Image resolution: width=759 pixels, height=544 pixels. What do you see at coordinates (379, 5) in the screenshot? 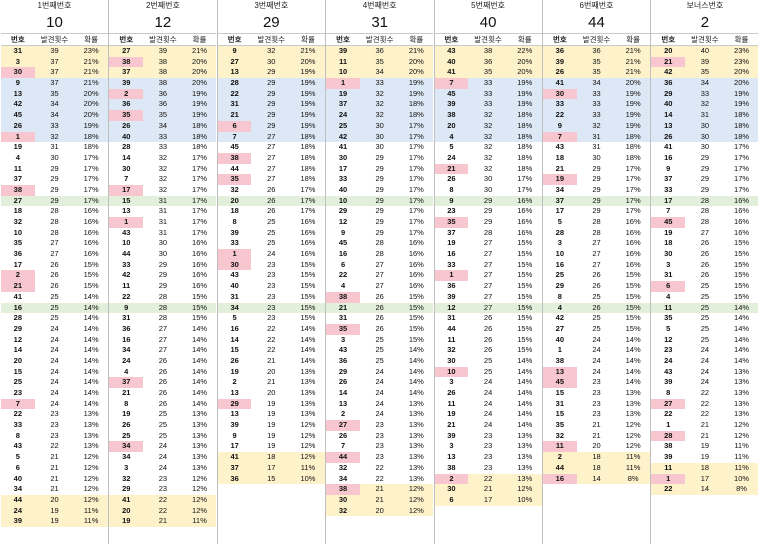
I see `group-title: 4번째번호` at bounding box center [379, 5].